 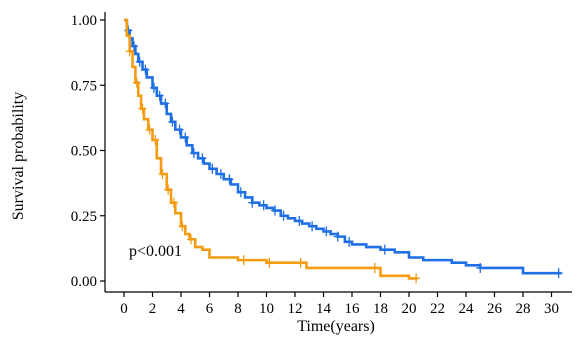 What do you see at coordinates (210, 309) in the screenshot?
I see `x-tick-label: 6` at bounding box center [210, 309].